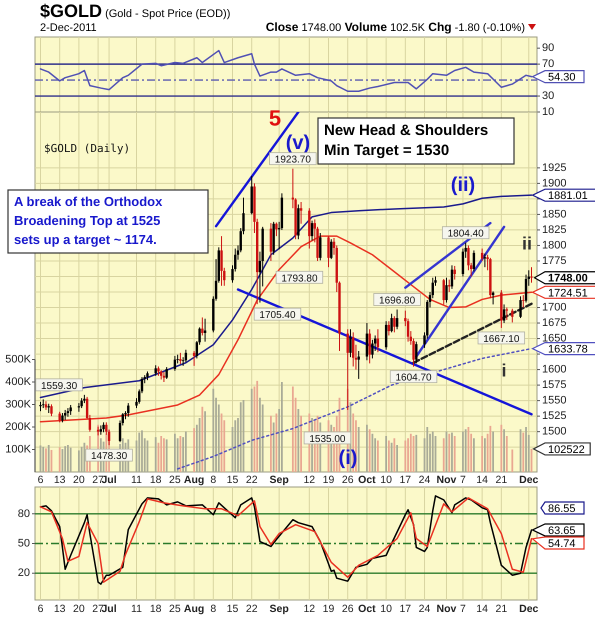 Image resolution: width=595 pixels, height=624 pixels. What do you see at coordinates (252, 480) in the screenshot?
I see `x-tick-label: 22` at bounding box center [252, 480].